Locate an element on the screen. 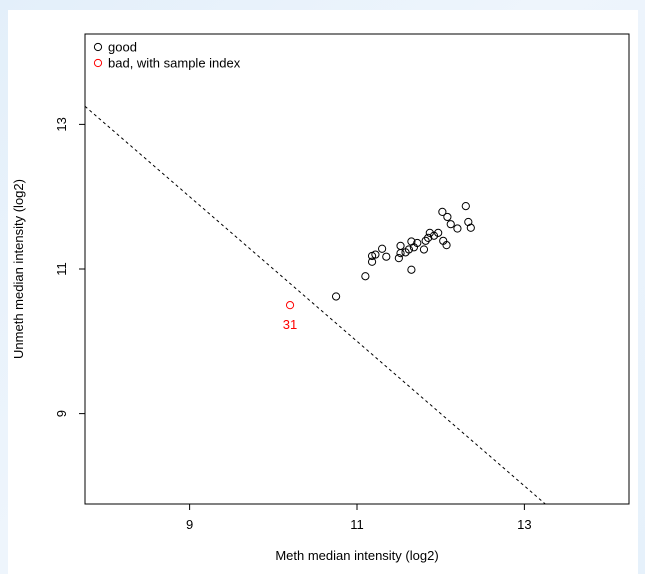 The image size is (645, 574). y-tick-label: 9 is located at coordinates (61, 413).